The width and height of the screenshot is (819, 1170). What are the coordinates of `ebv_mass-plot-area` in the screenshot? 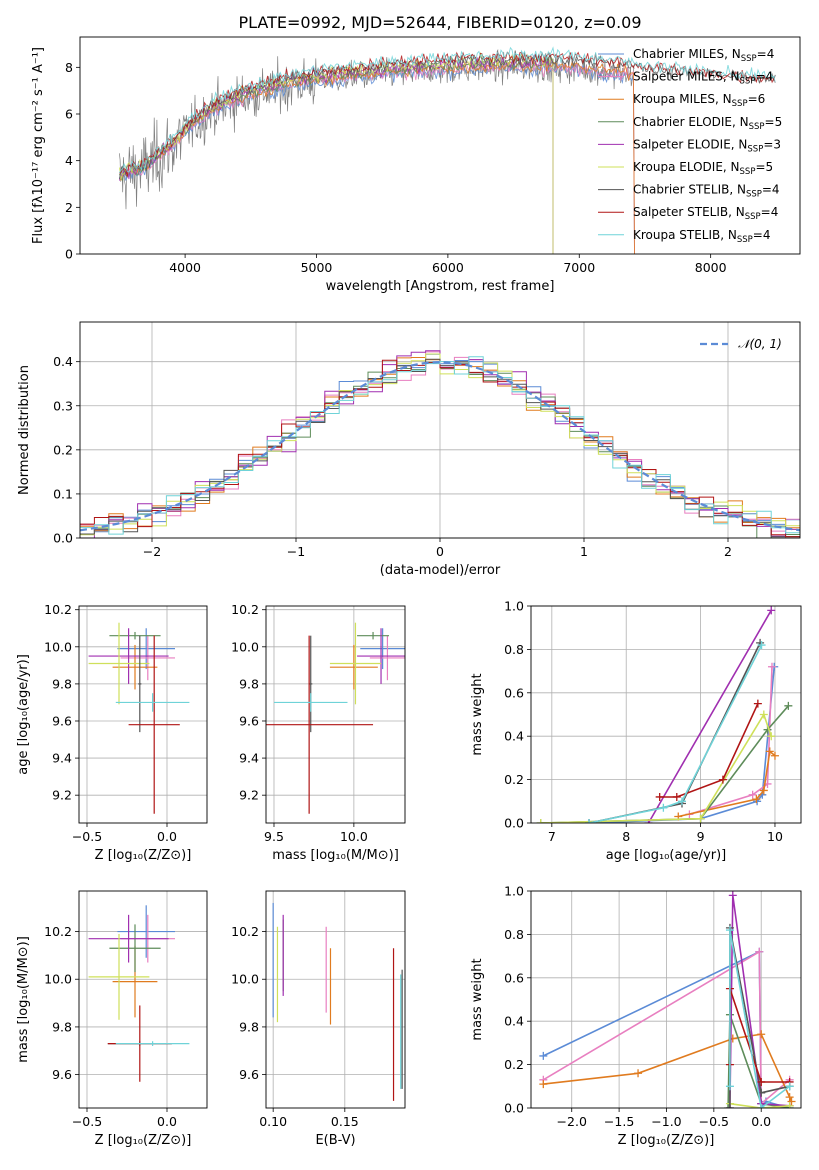 It's located at (337, 1001).